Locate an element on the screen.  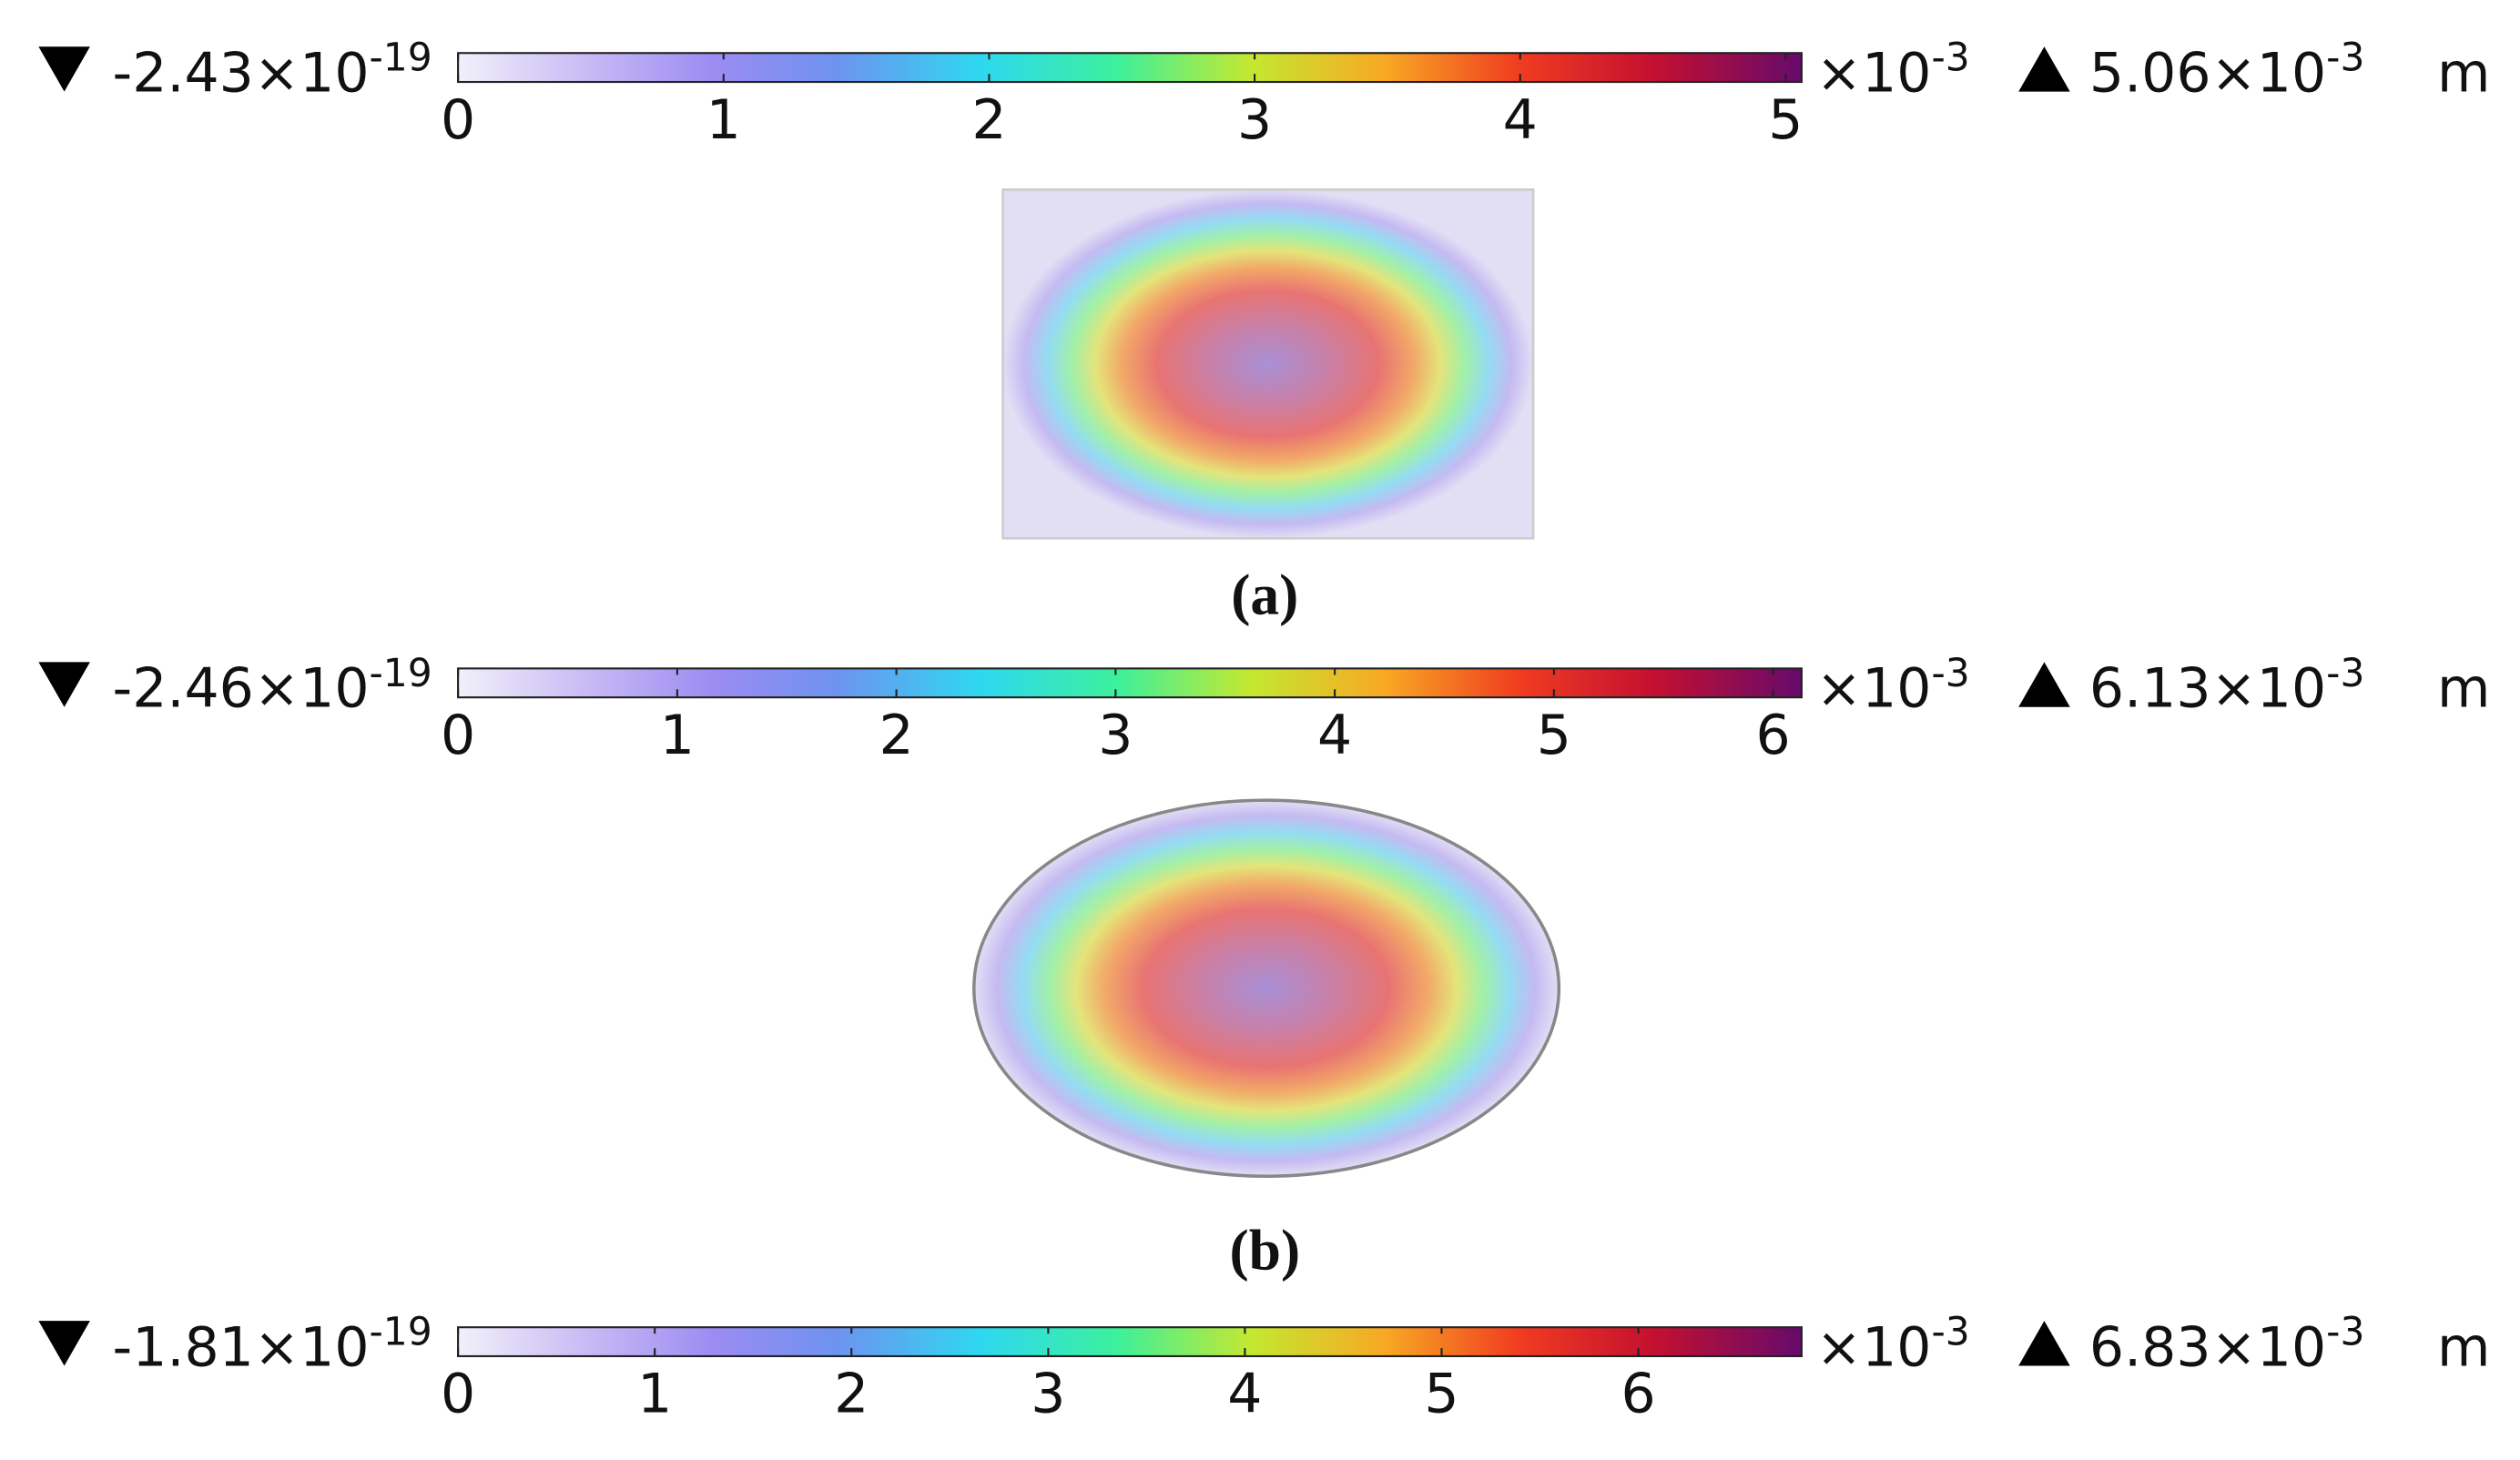
caption: (a) is located at coordinates (1264, 594).